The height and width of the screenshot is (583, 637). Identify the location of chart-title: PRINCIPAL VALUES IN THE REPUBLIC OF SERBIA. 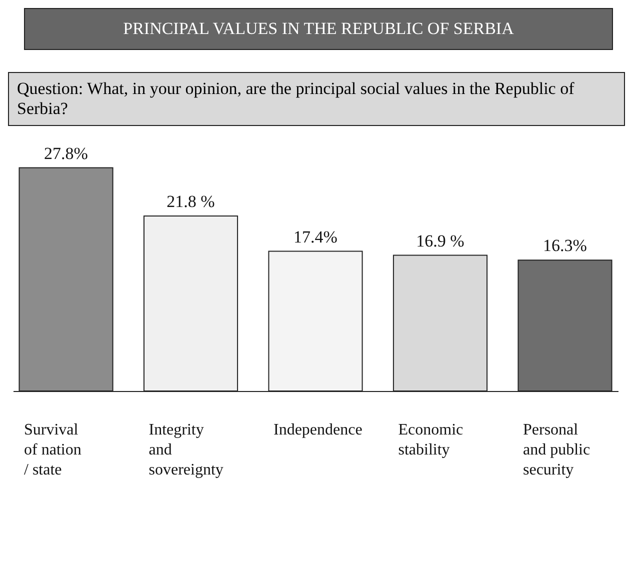
(318, 29).